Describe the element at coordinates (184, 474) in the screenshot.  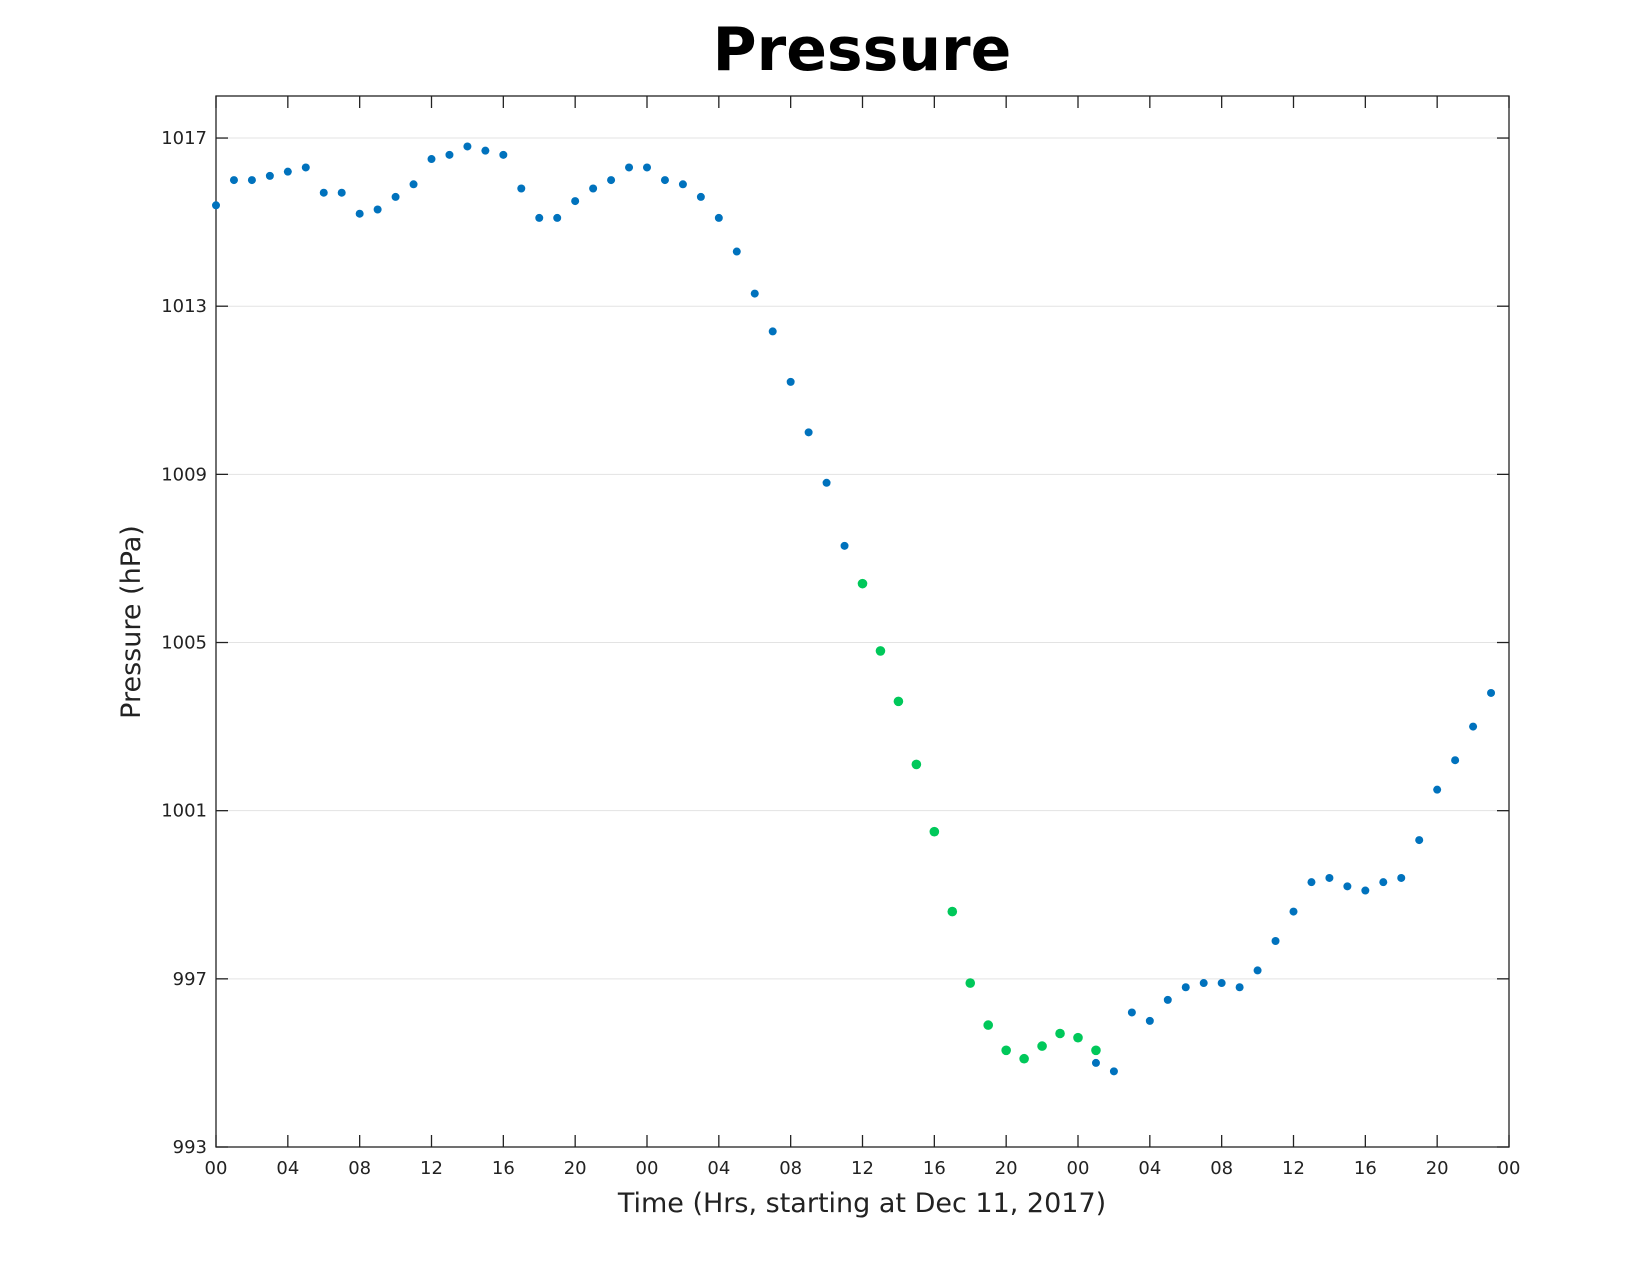
I see `y-tick-label: 1009` at that location.